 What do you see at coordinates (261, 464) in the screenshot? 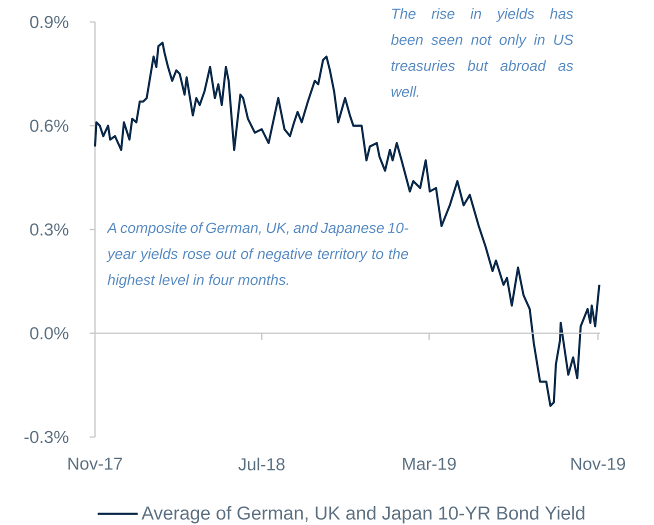
I see `x-tick-label: Jul-18` at bounding box center [261, 464].